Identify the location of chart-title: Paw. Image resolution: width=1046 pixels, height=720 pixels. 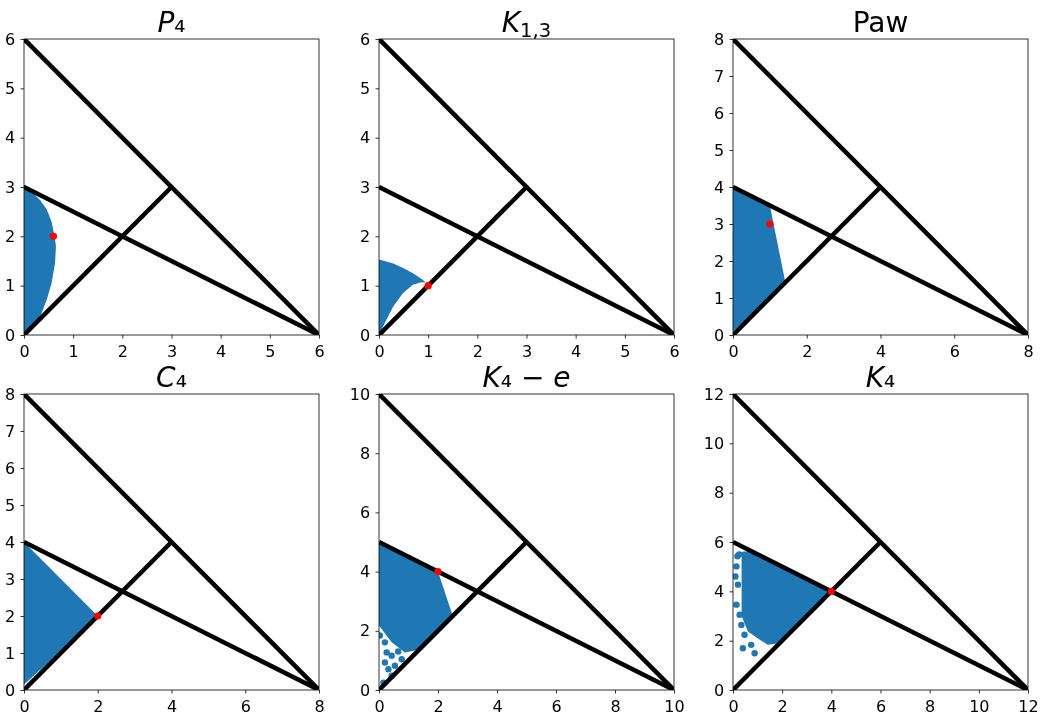
(880, 22).